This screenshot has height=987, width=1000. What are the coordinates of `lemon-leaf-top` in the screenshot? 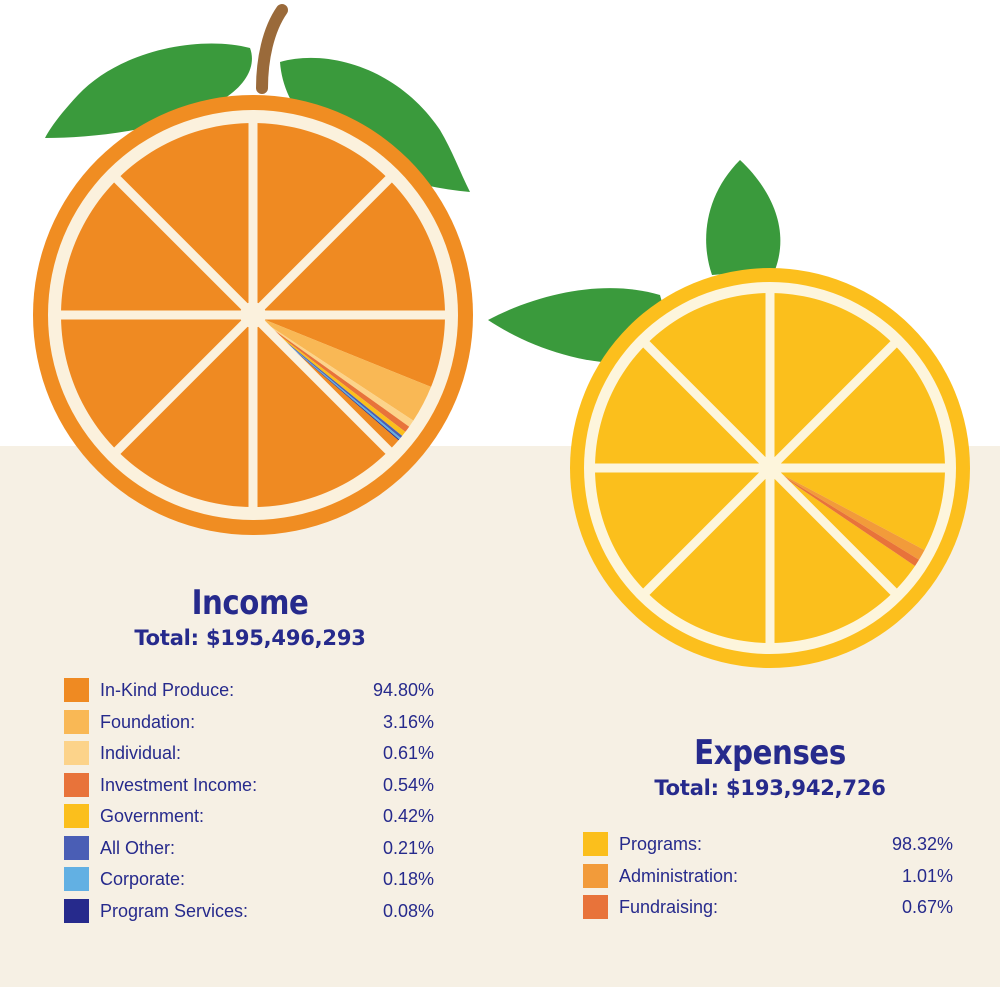 It's located at (743, 217).